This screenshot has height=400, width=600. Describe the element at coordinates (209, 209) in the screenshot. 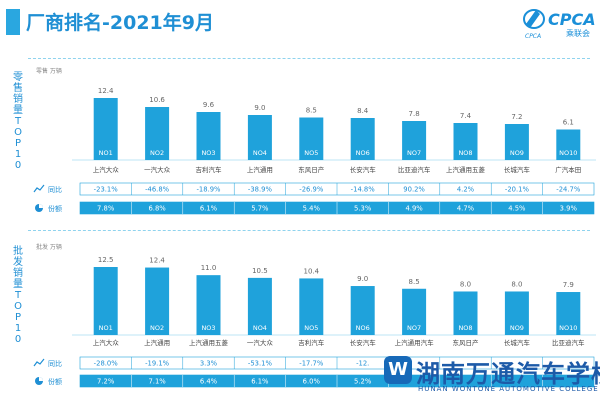

I see `retail-cell-value: 6.1%` at that location.